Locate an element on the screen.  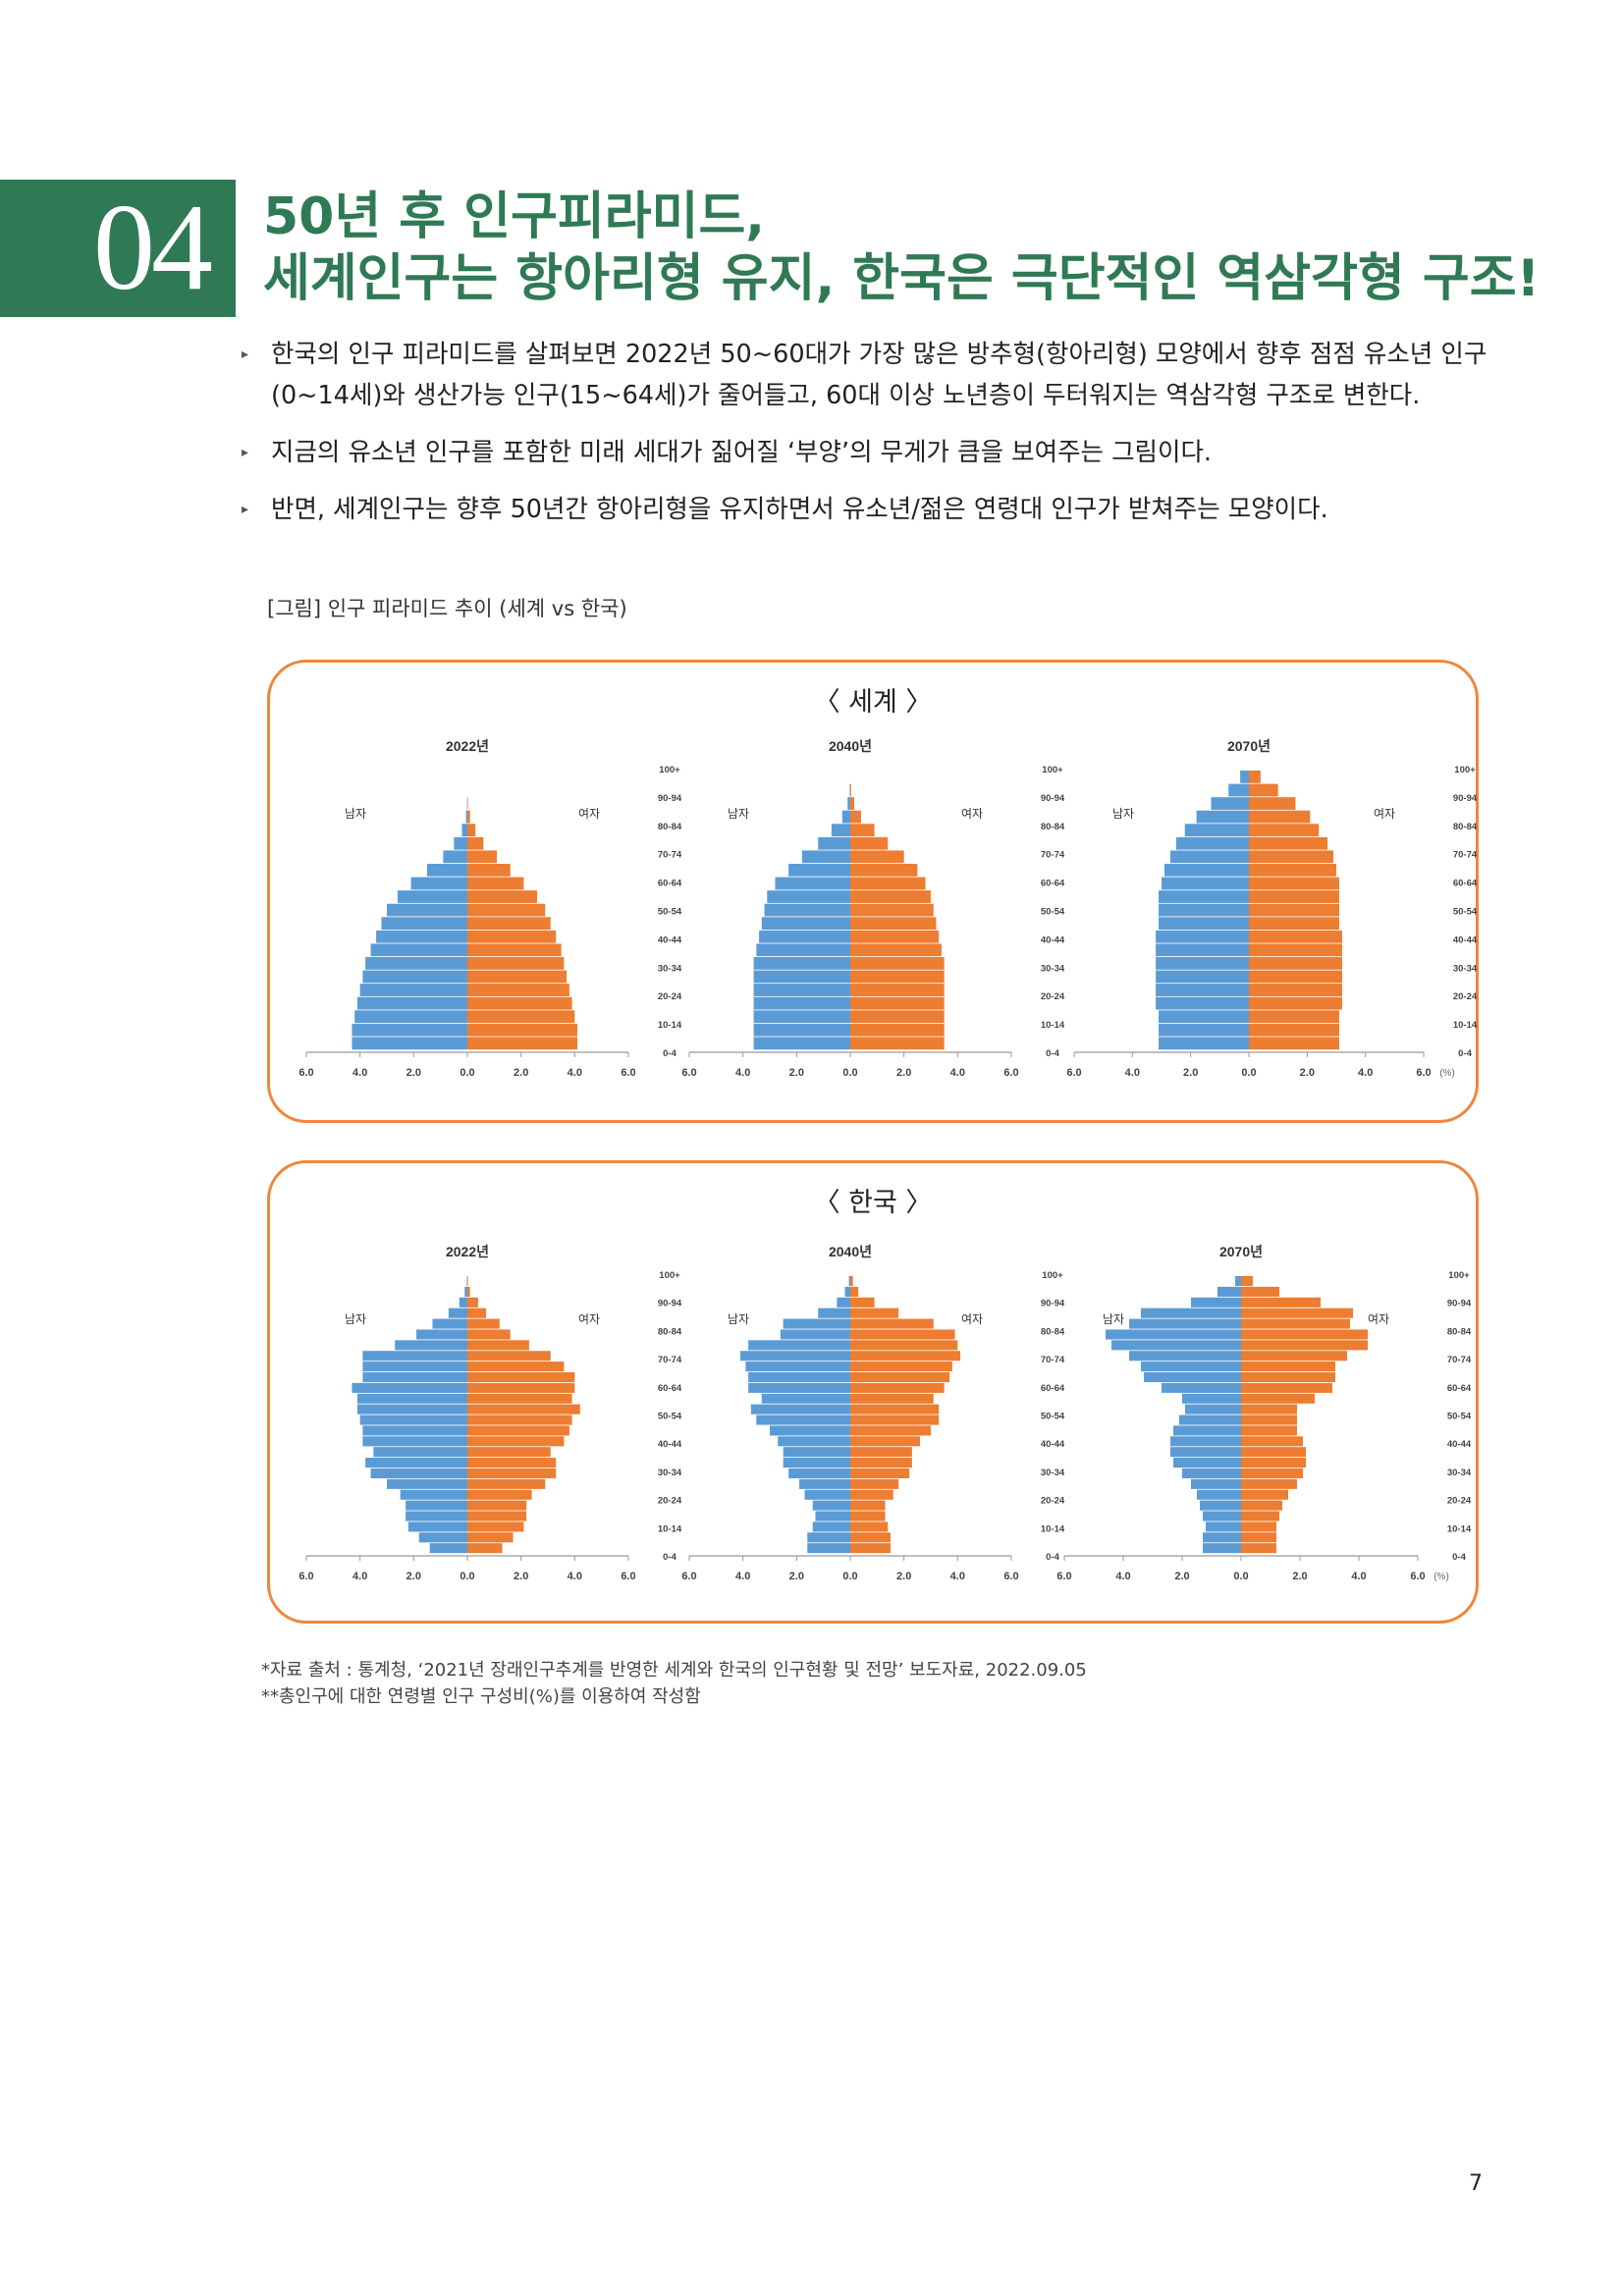
section-number-block is located at coordinates (118, 249).